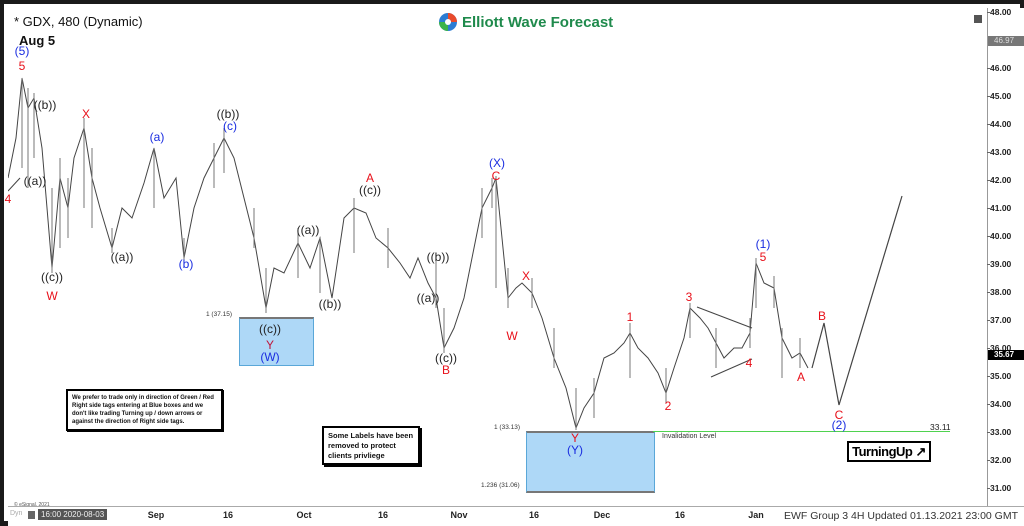 The height and width of the screenshot is (526, 1024). What do you see at coordinates (763, 244) in the screenshot?
I see `wave-label: (1)` at bounding box center [763, 244].